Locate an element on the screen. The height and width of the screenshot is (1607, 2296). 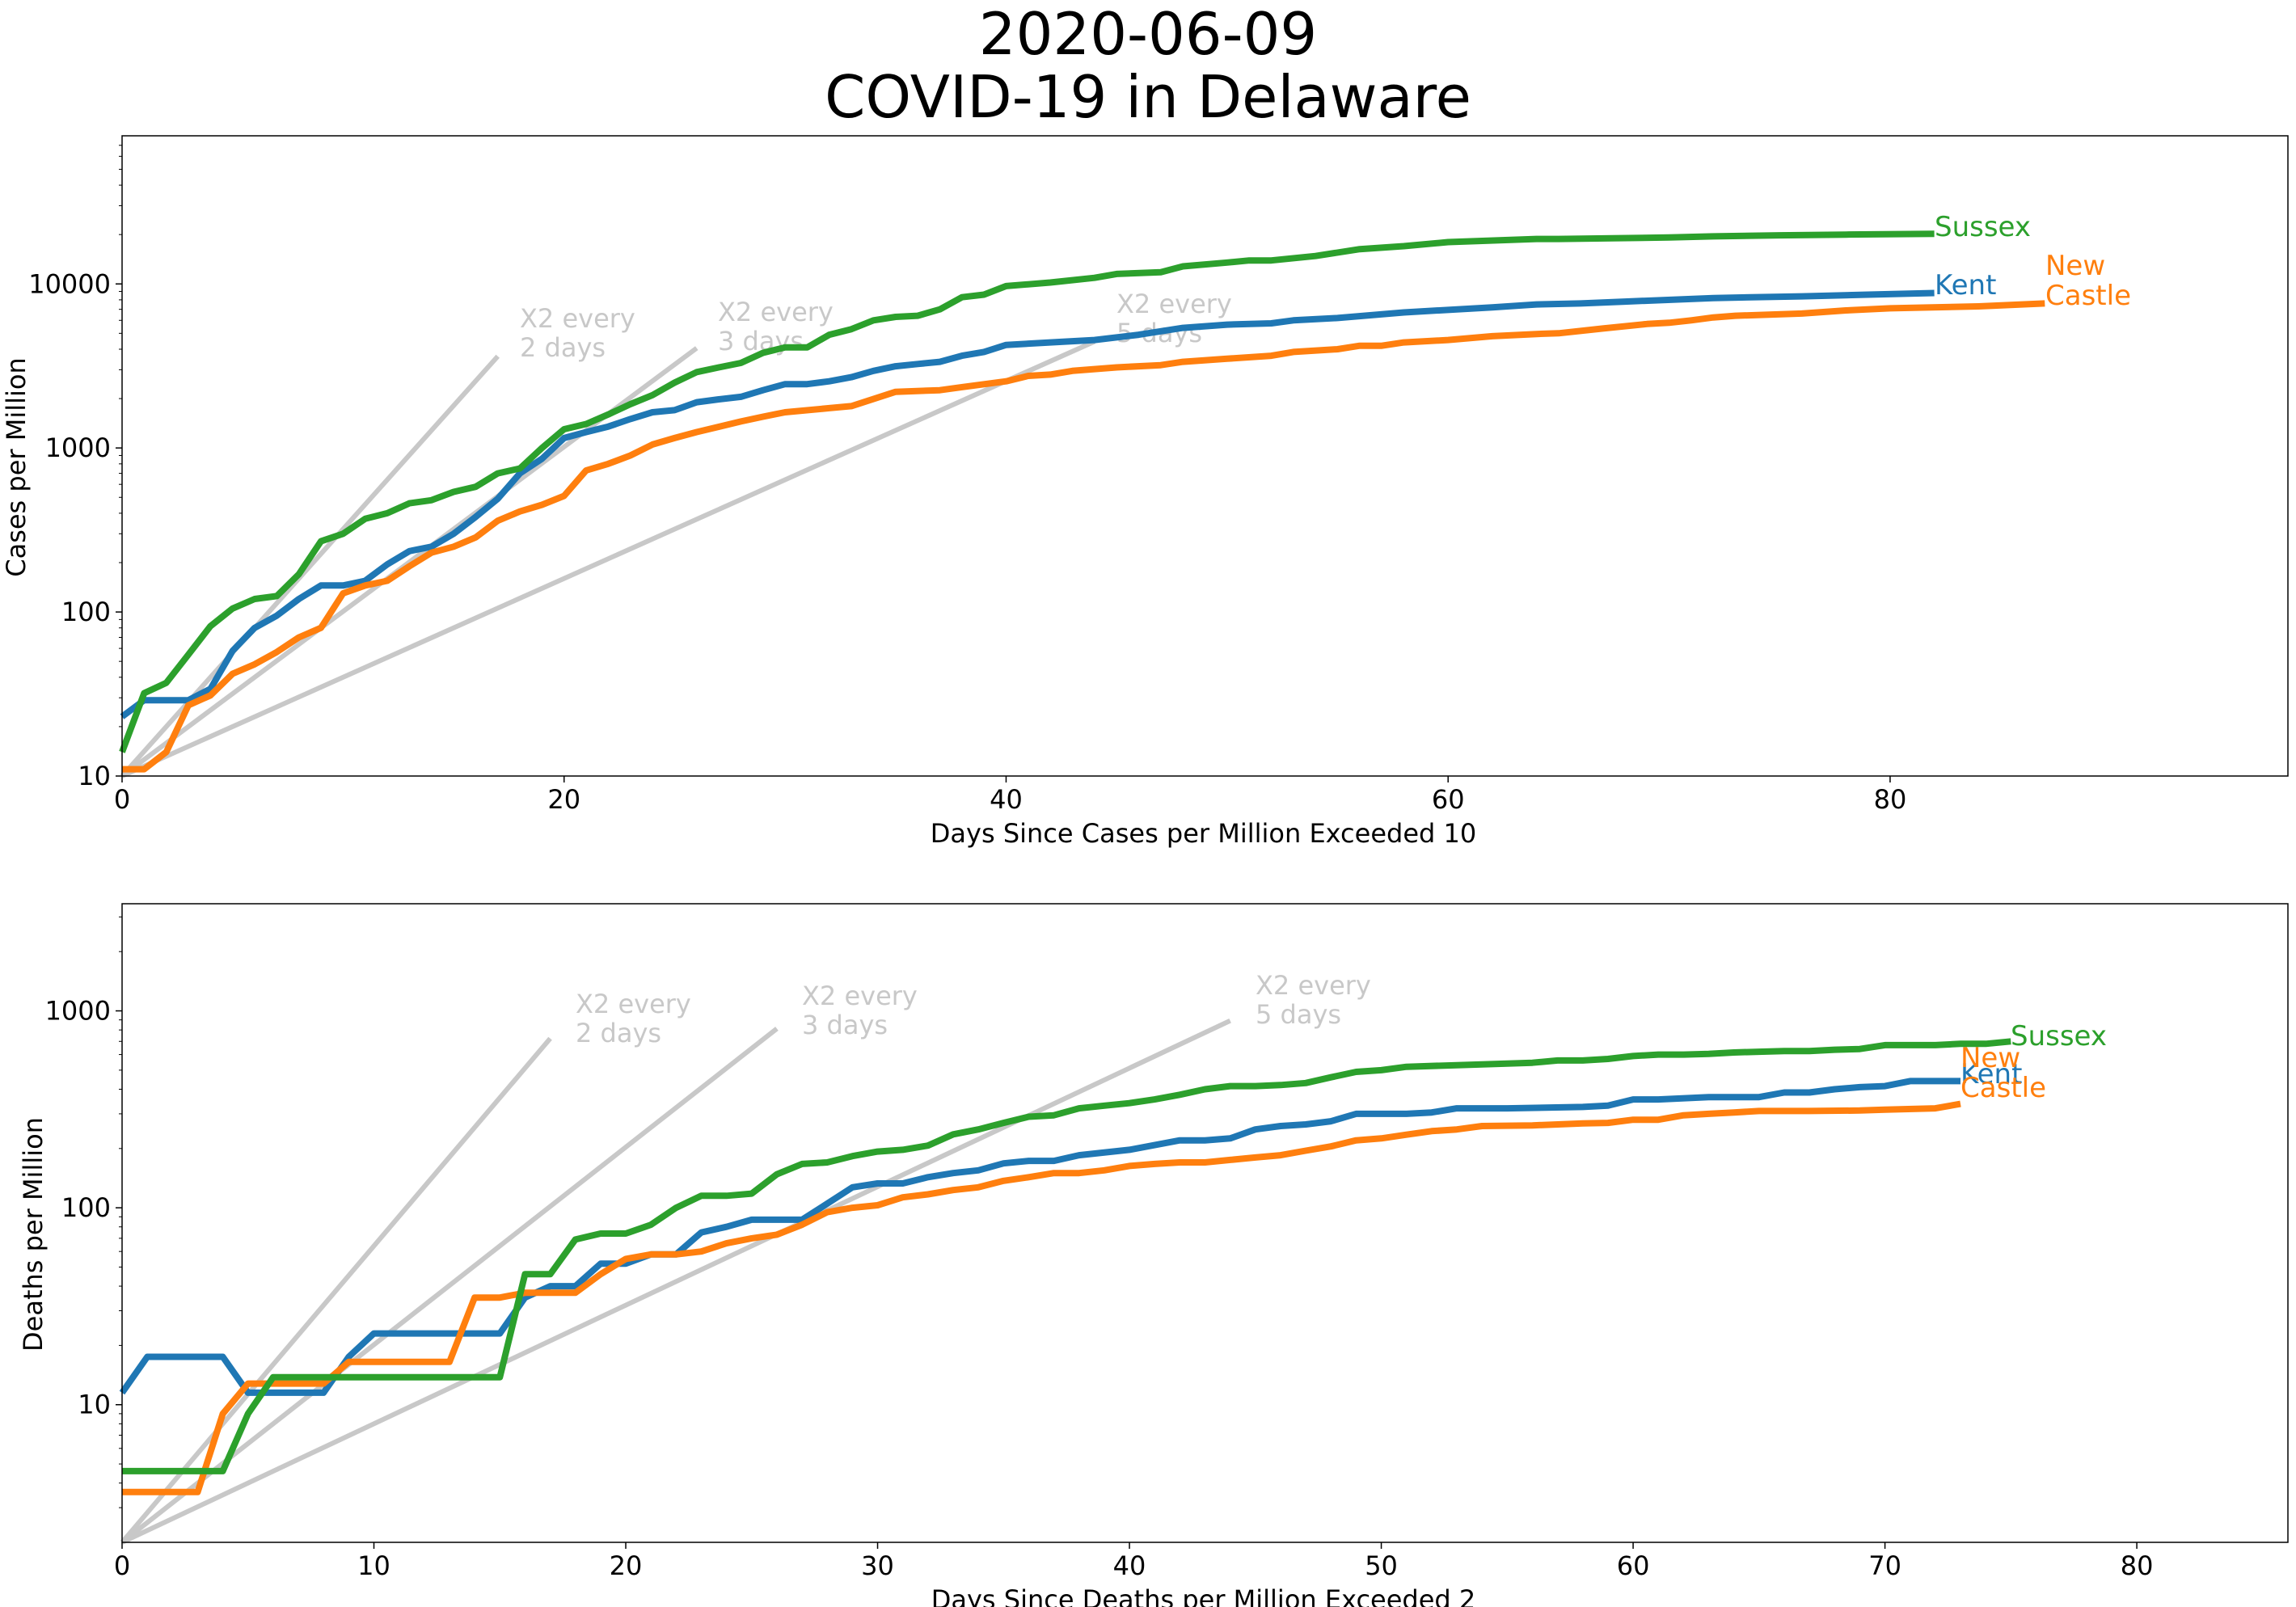
y-axis-label: Cases per Million is located at coordinates (16, 467).